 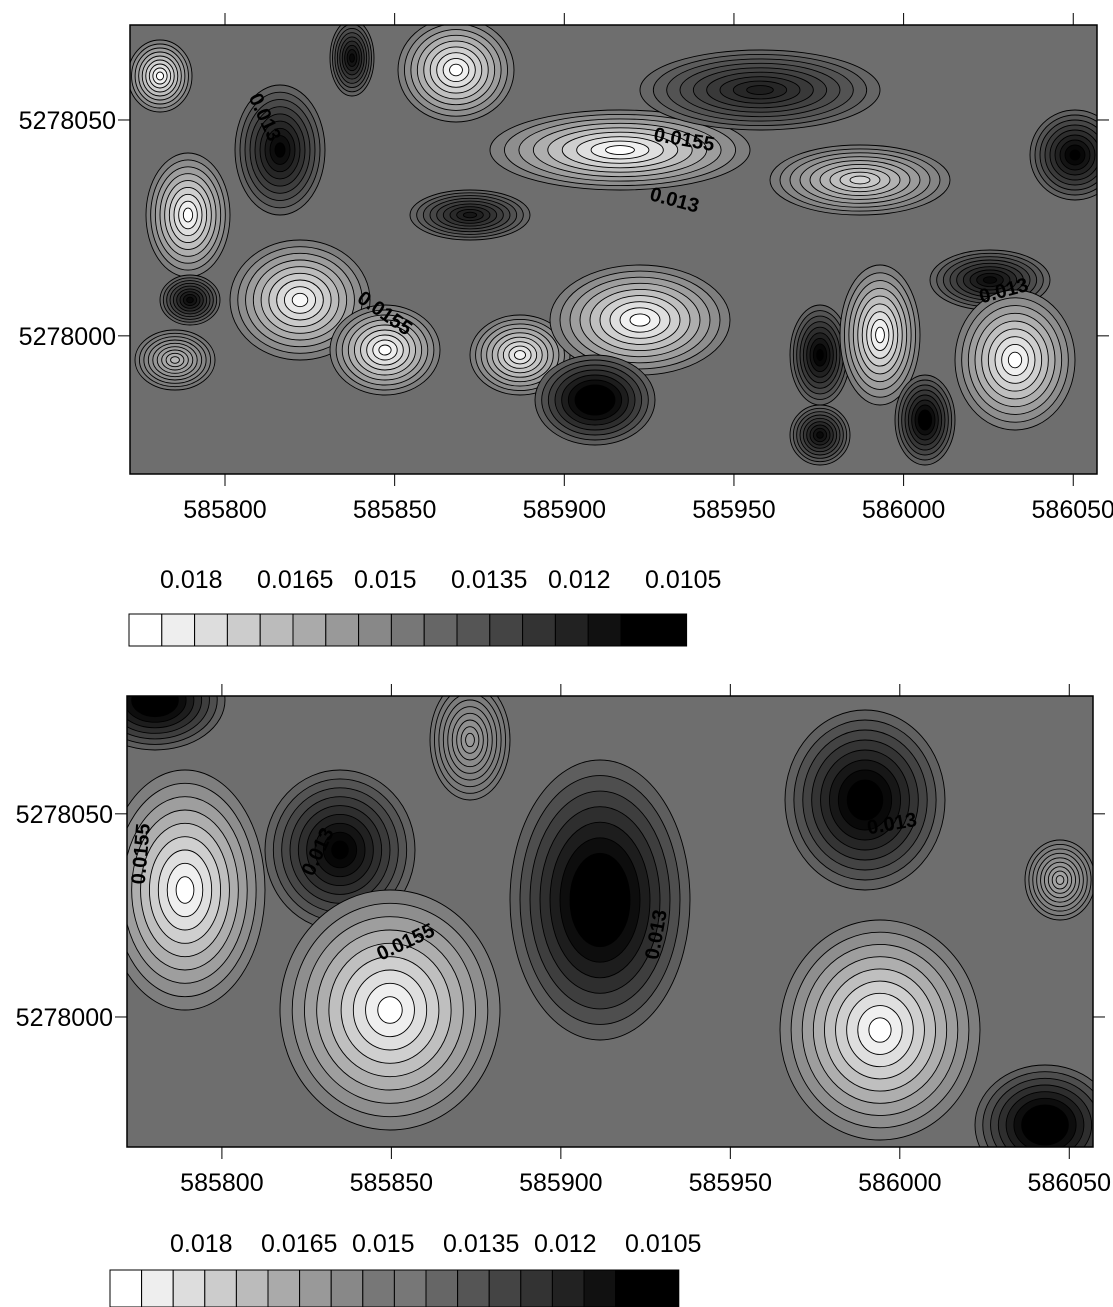 I want to click on x-tick-label: 586000, so click(x=903, y=510).